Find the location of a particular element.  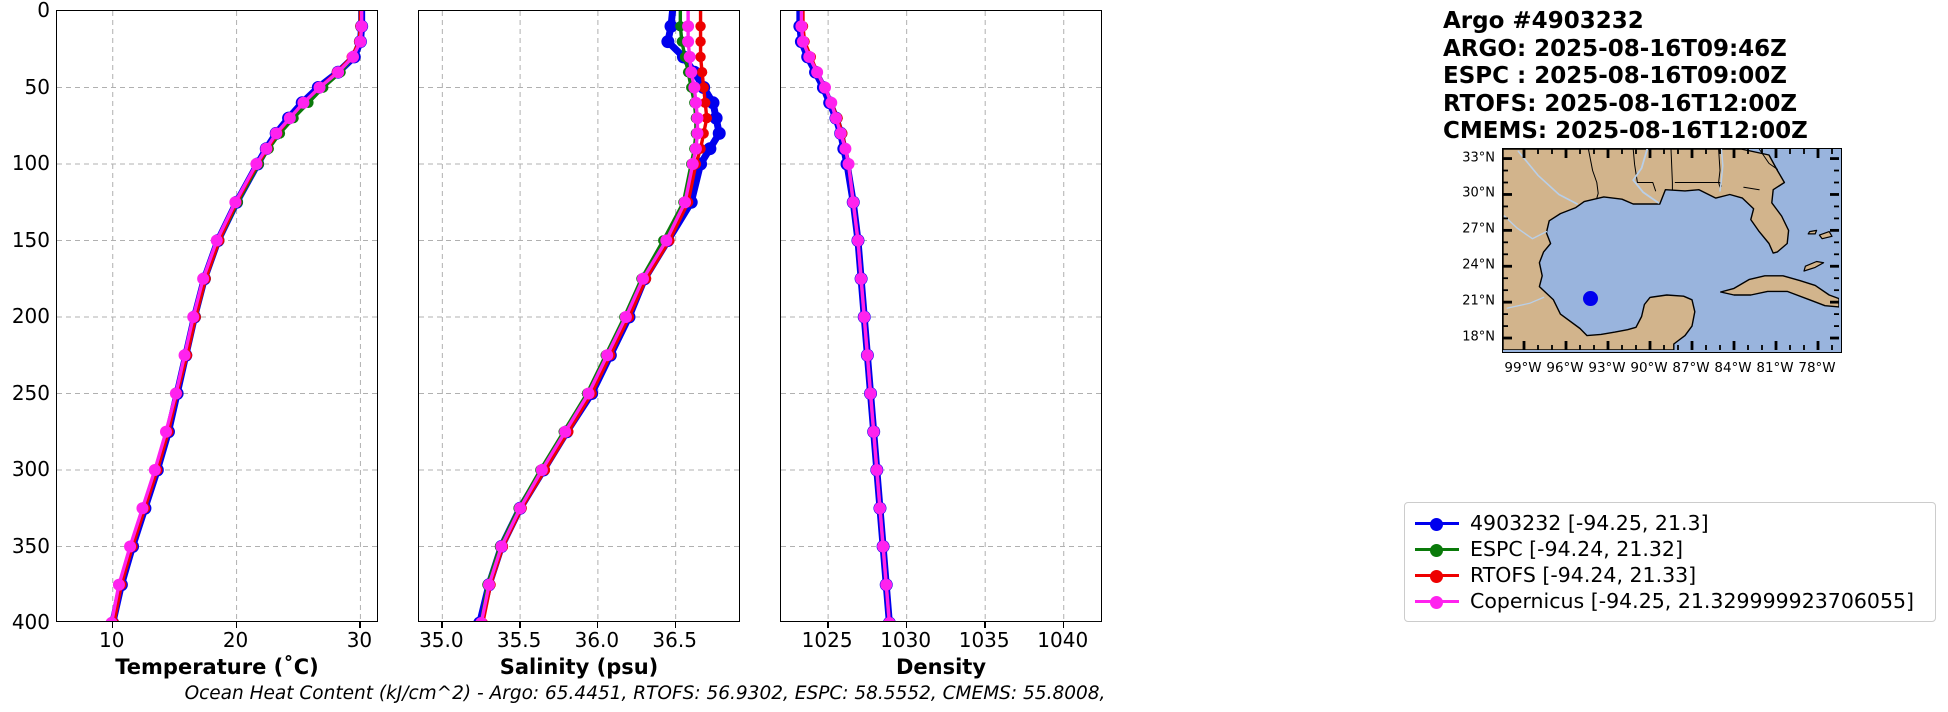

legend-marker-rtofs is located at coordinates (1437, 575).